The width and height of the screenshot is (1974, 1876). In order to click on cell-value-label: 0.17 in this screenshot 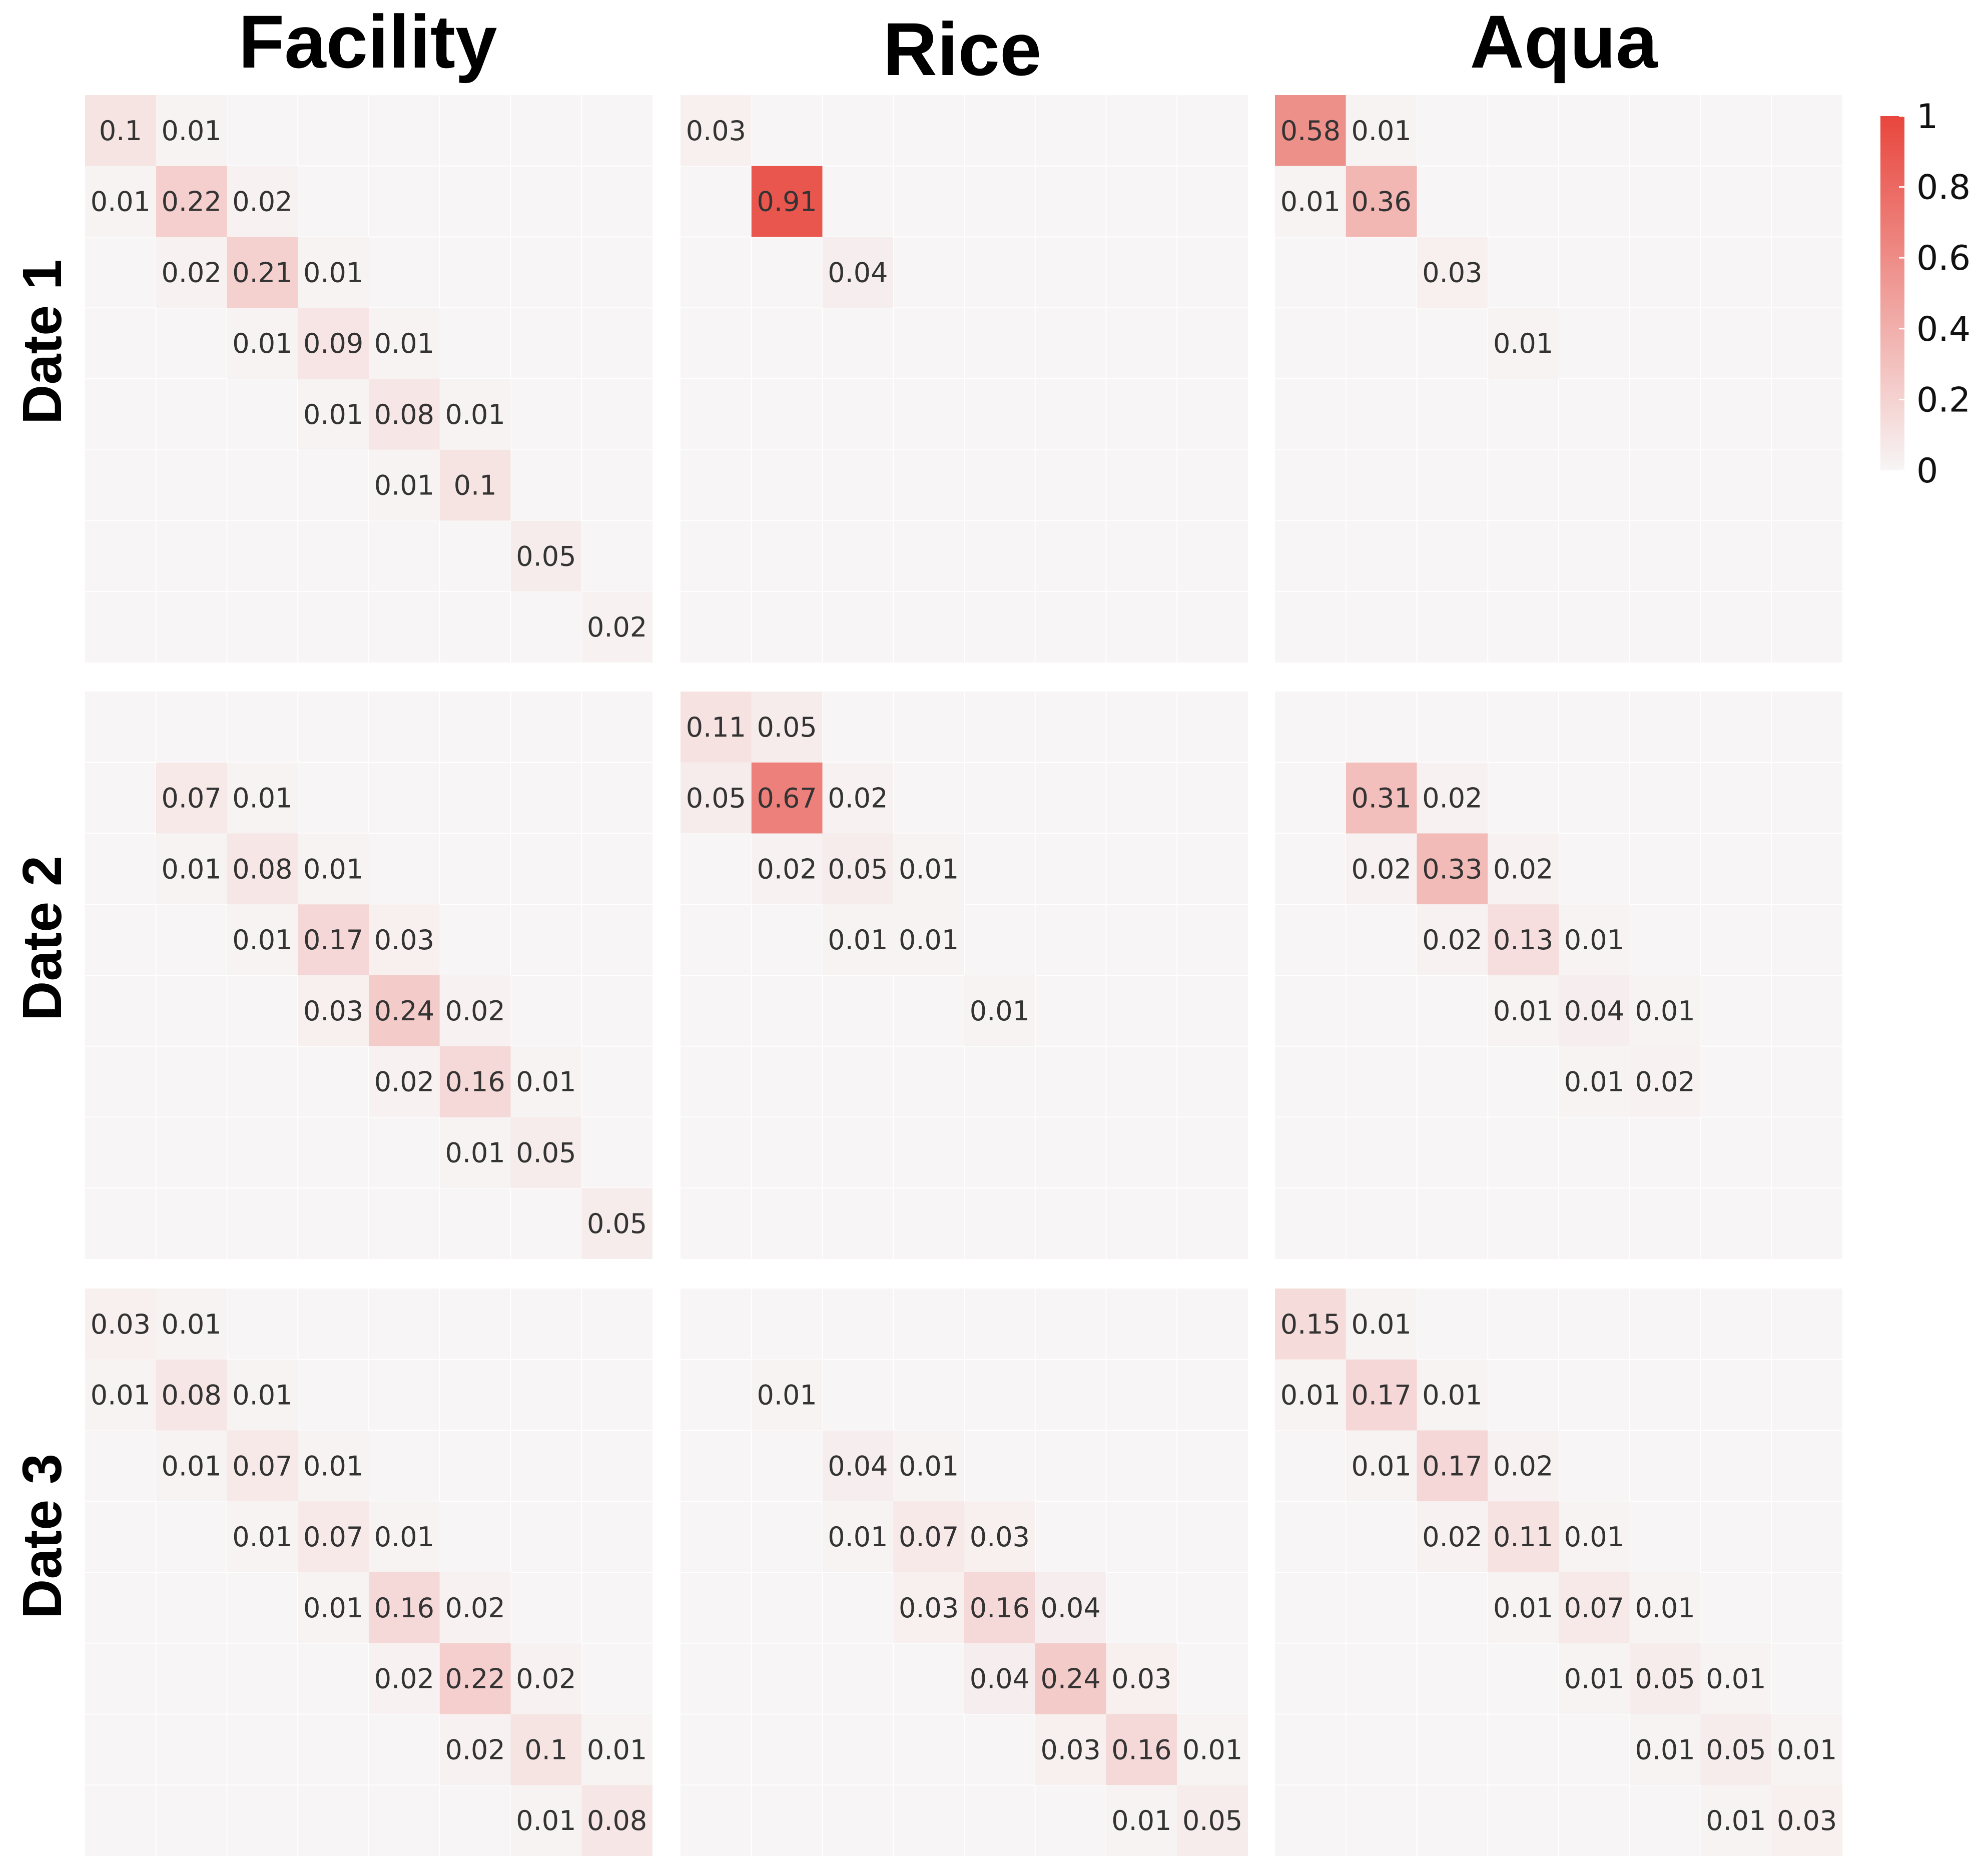, I will do `click(1382, 1395)`.